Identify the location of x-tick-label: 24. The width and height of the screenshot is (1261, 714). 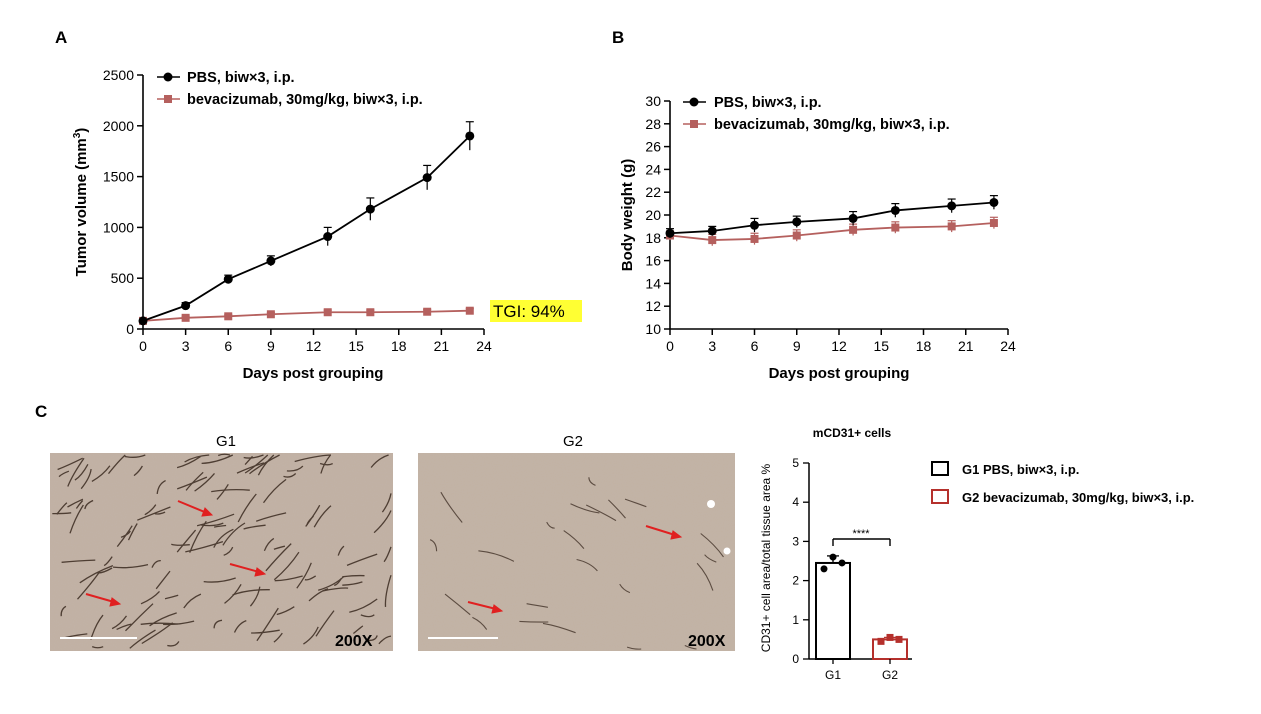
(484, 346).